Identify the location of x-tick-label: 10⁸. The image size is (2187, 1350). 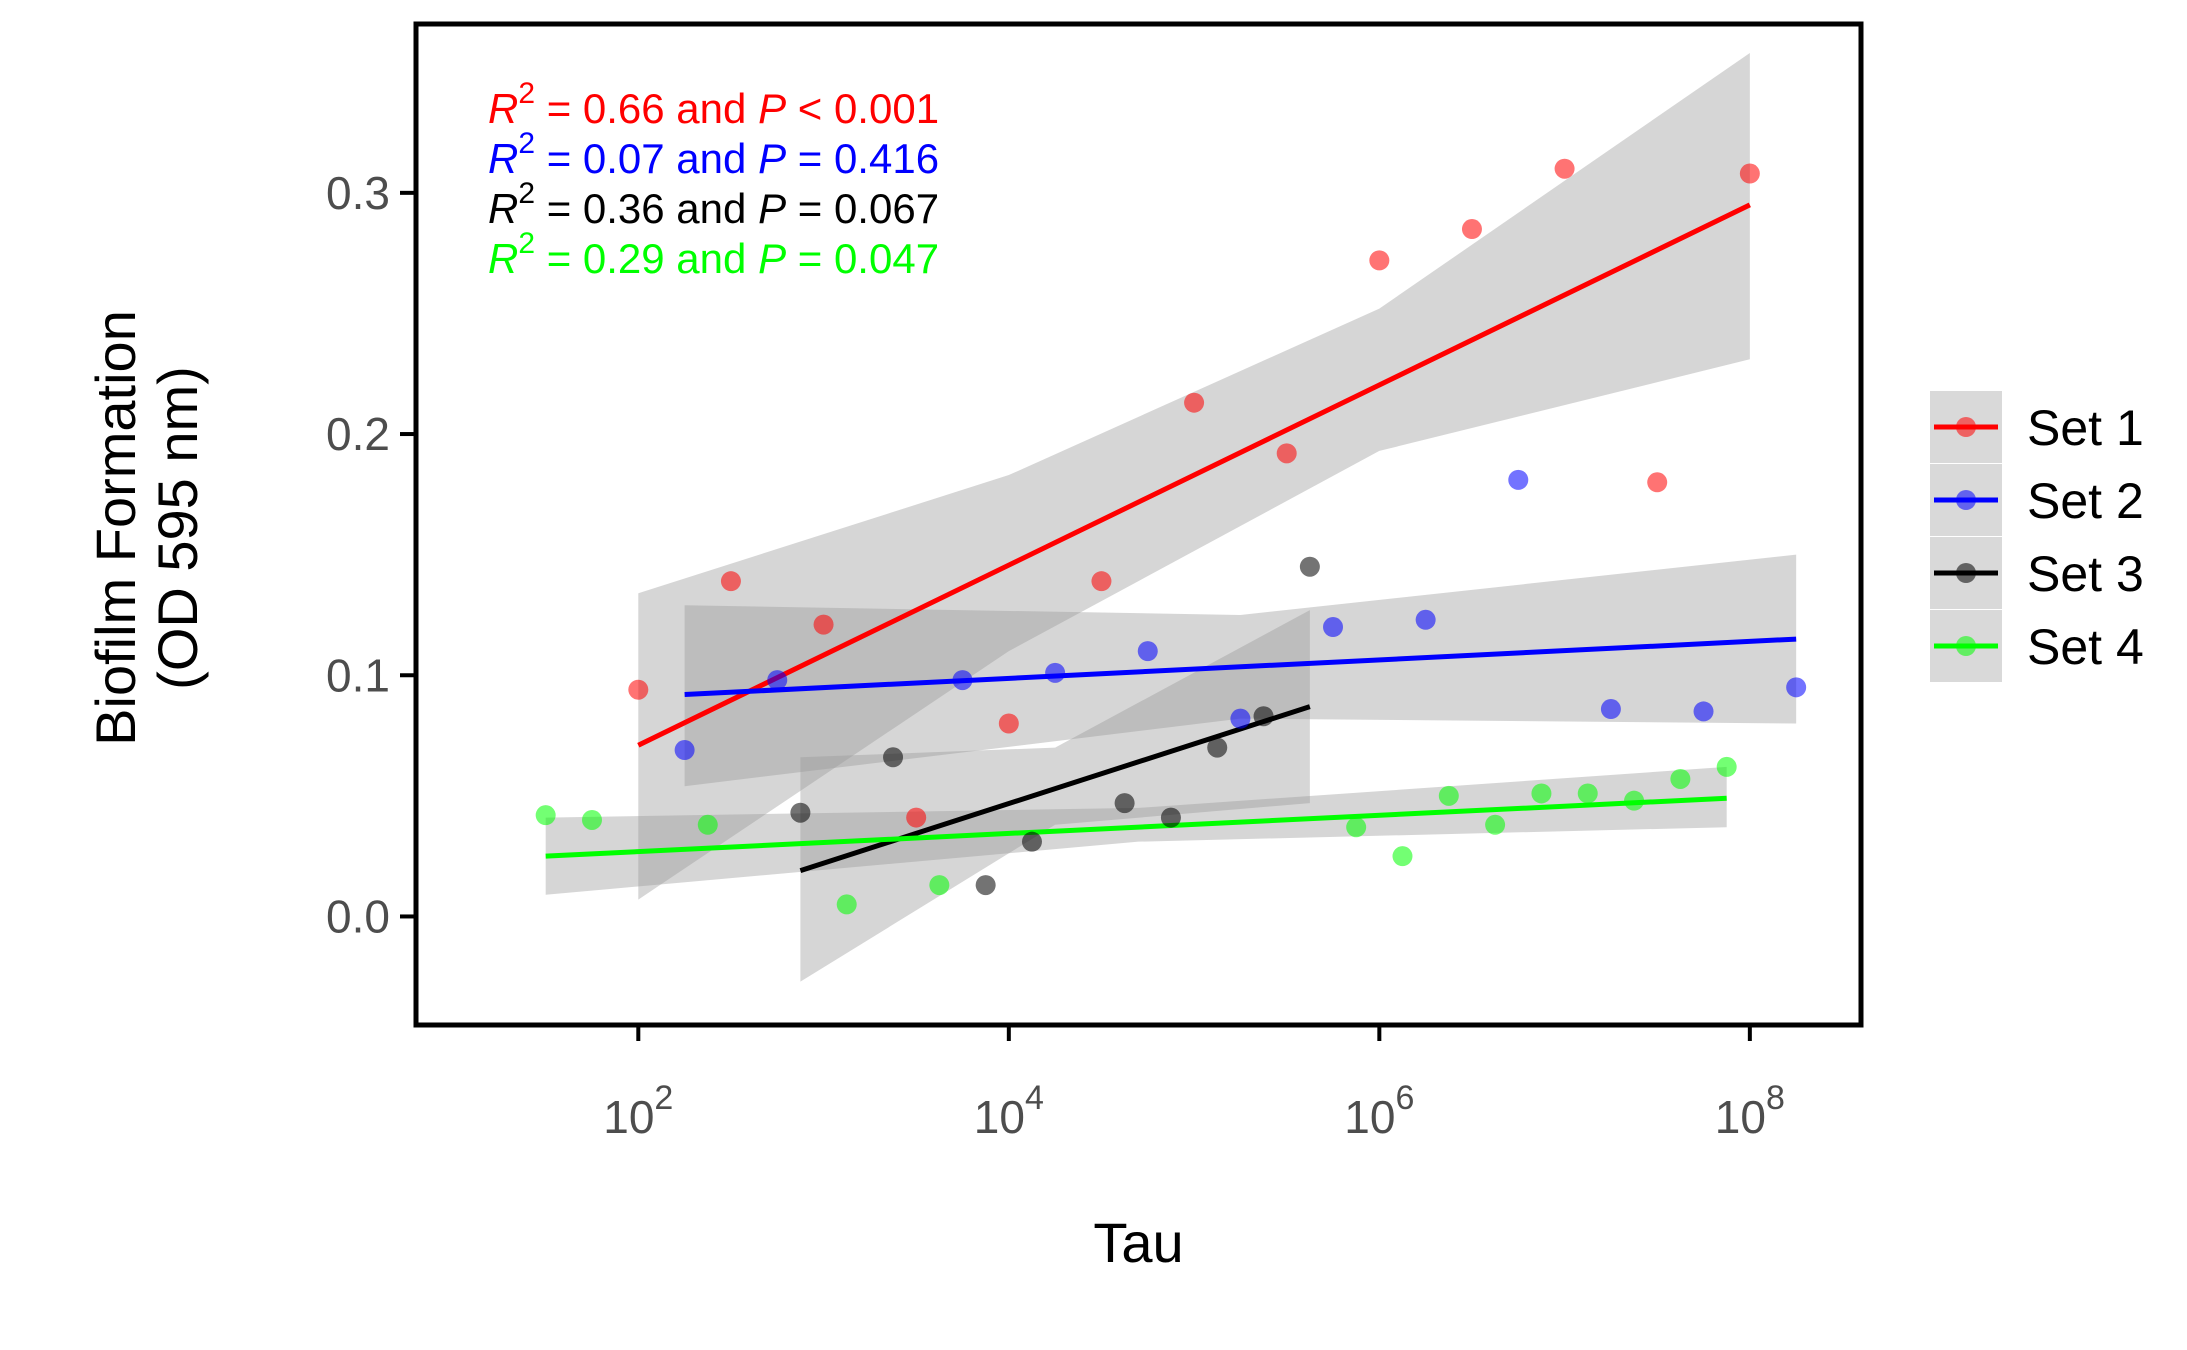
(1750, 1111).